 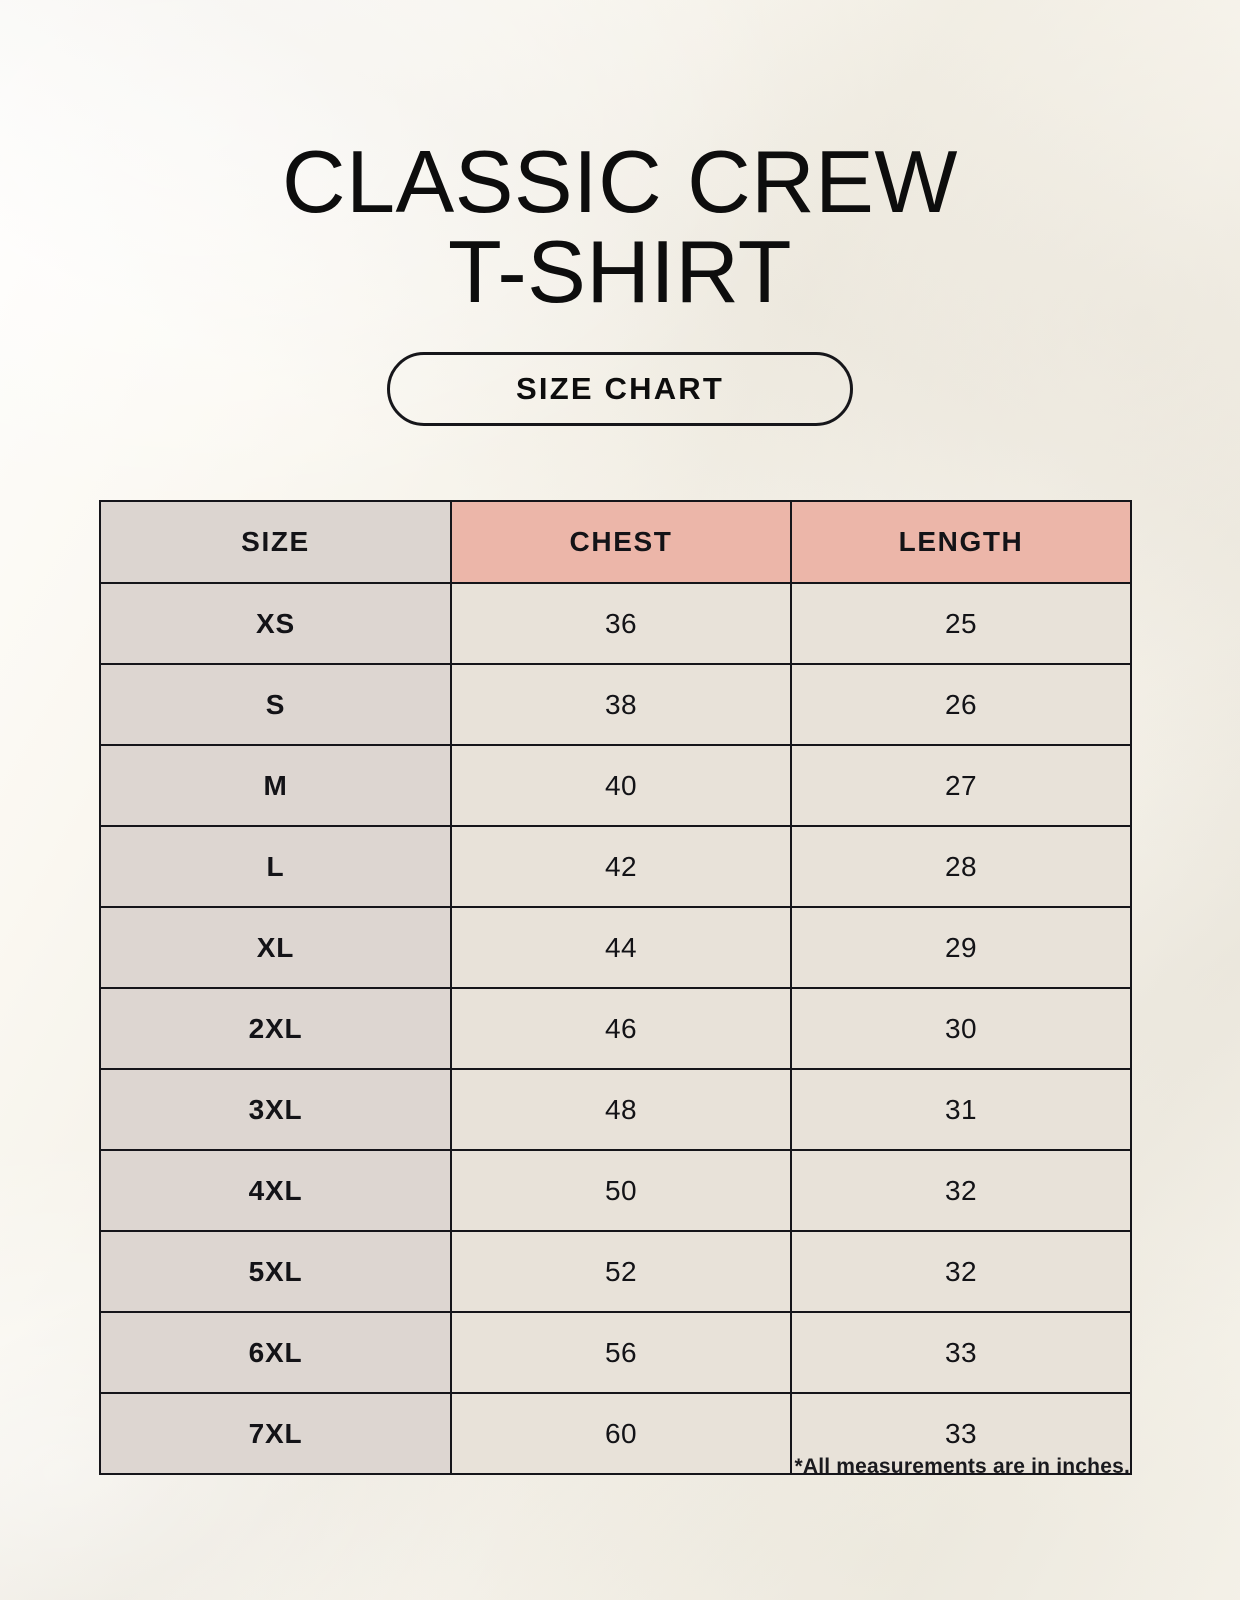 I want to click on cell-size: L, so click(x=275, y=866).